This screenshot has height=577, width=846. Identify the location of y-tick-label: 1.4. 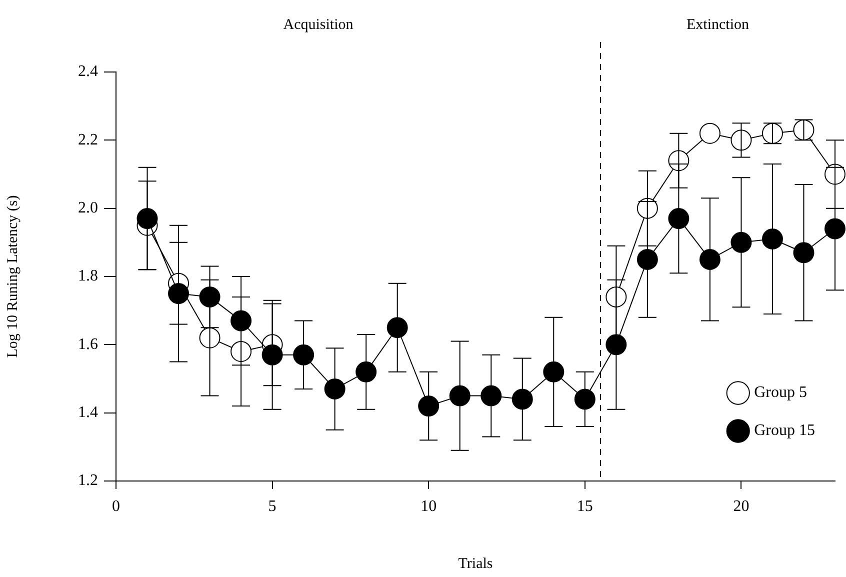
(88, 413).